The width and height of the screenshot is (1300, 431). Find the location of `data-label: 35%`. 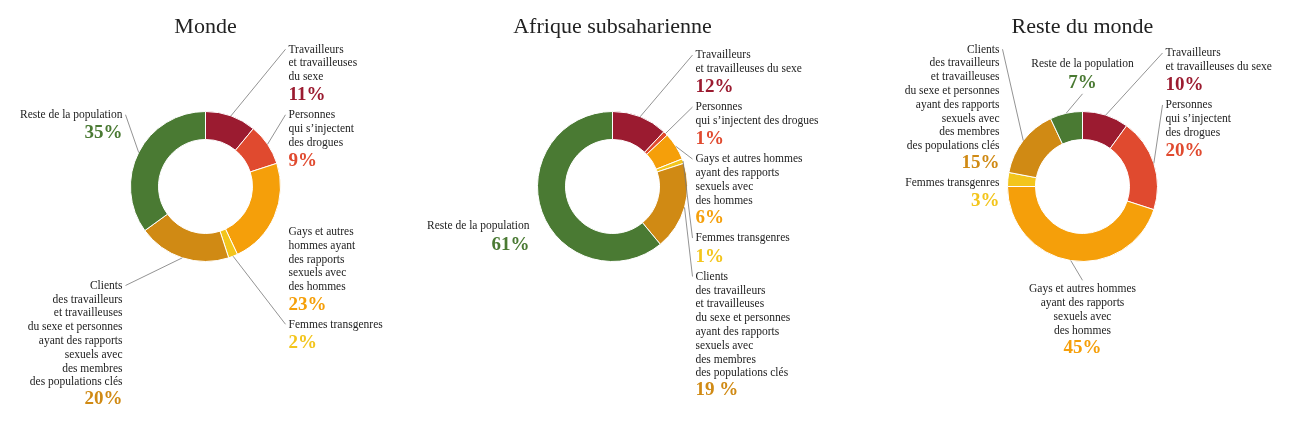

data-label: 35% is located at coordinates (103, 132).